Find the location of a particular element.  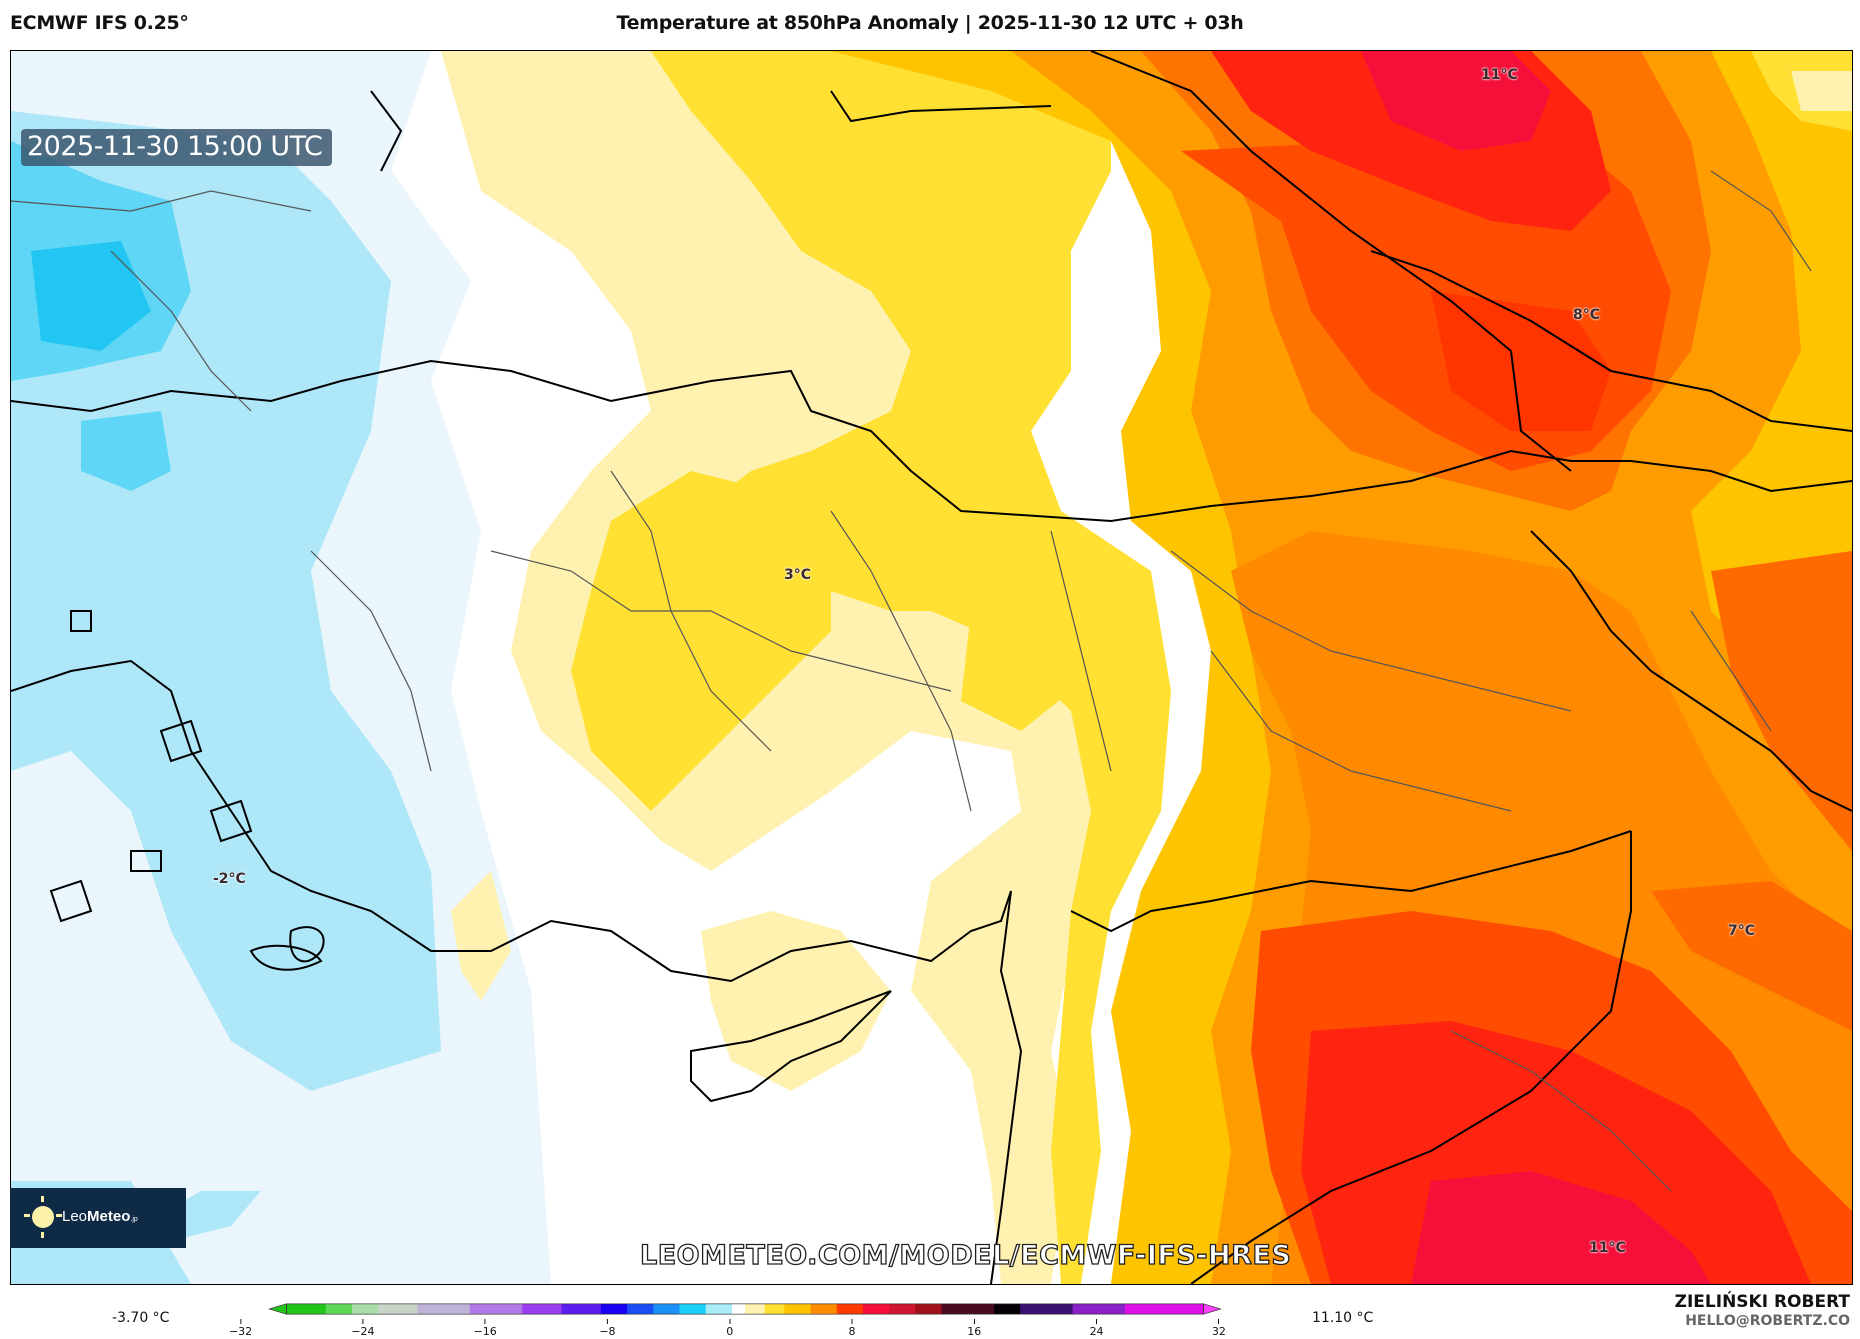

colorbar-tick: 16 is located at coordinates (974, 1328).